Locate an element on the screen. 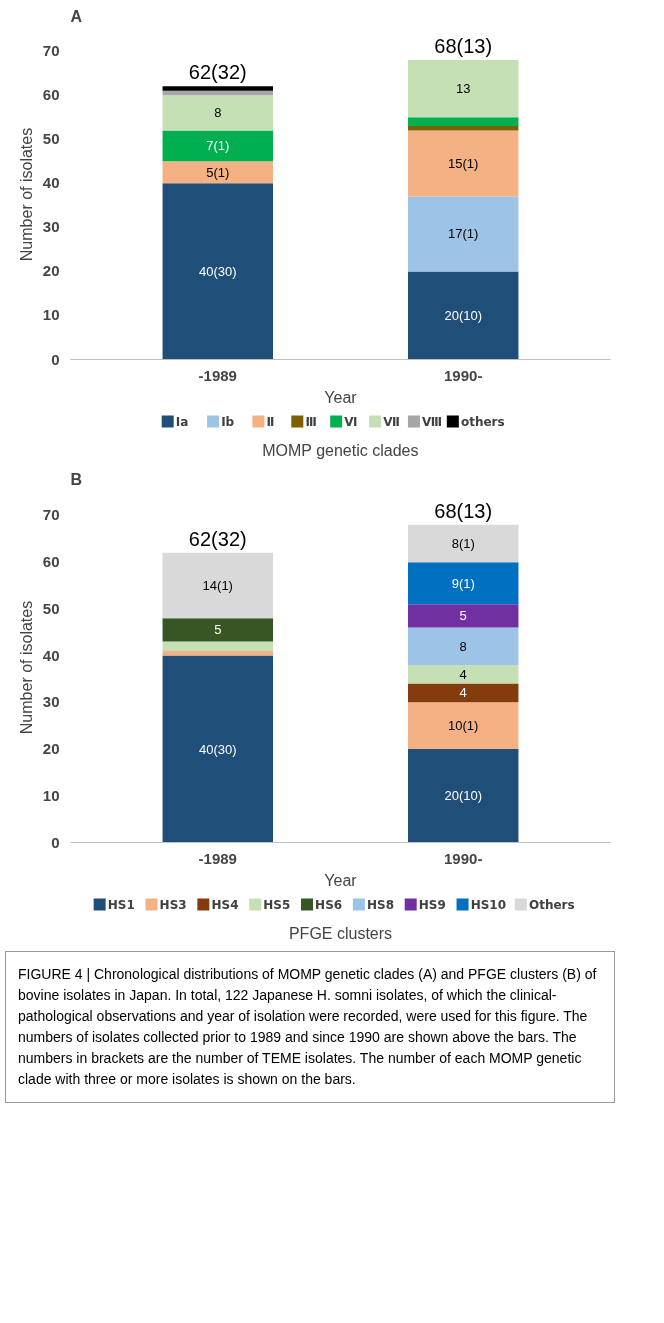 This screenshot has height=1323, width=664. data-label: 9(1) is located at coordinates (463, 583).